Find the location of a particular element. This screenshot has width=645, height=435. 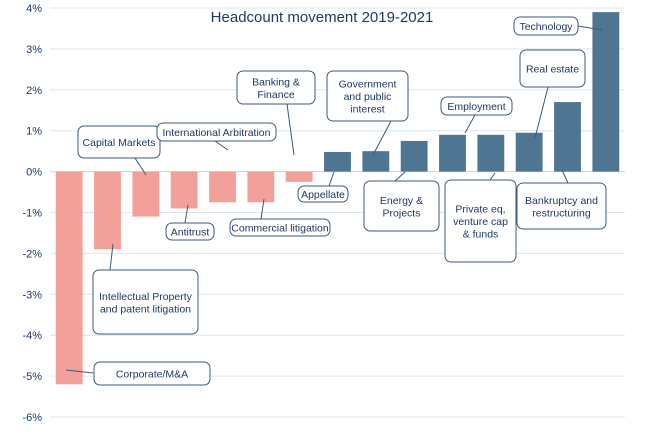

y-tick-label: 0% is located at coordinates (34, 173).